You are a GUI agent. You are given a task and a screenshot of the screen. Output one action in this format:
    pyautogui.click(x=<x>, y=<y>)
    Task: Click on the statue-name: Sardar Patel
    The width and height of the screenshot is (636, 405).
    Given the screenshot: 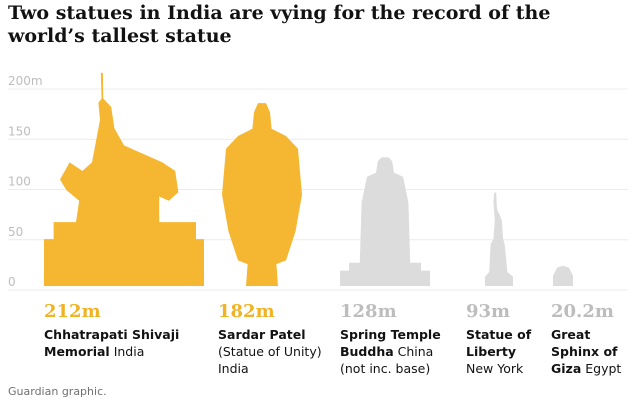 What is the action you would take?
    pyautogui.click(x=262, y=334)
    